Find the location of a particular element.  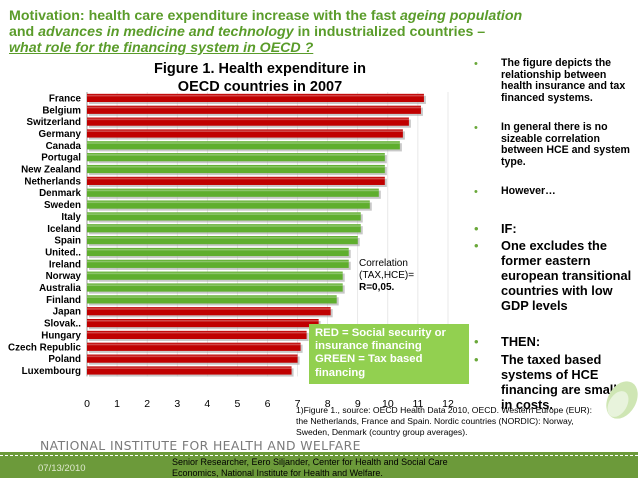

correlation-value: R=0,05. is located at coordinates (377, 287).